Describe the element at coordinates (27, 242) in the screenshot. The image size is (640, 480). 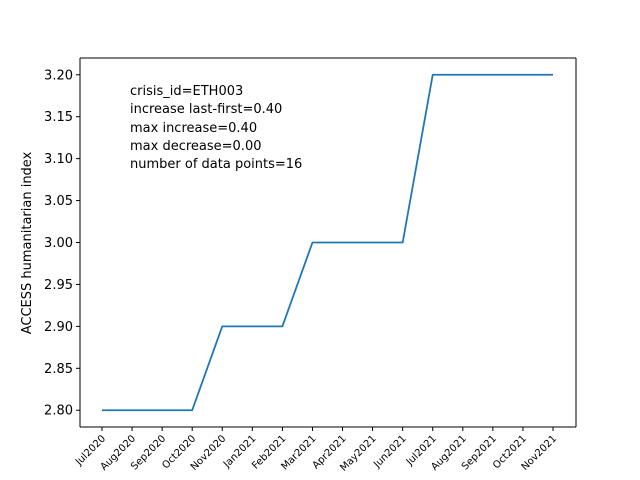
I see `y-axis-label: ACCESS humanitarian index` at that location.